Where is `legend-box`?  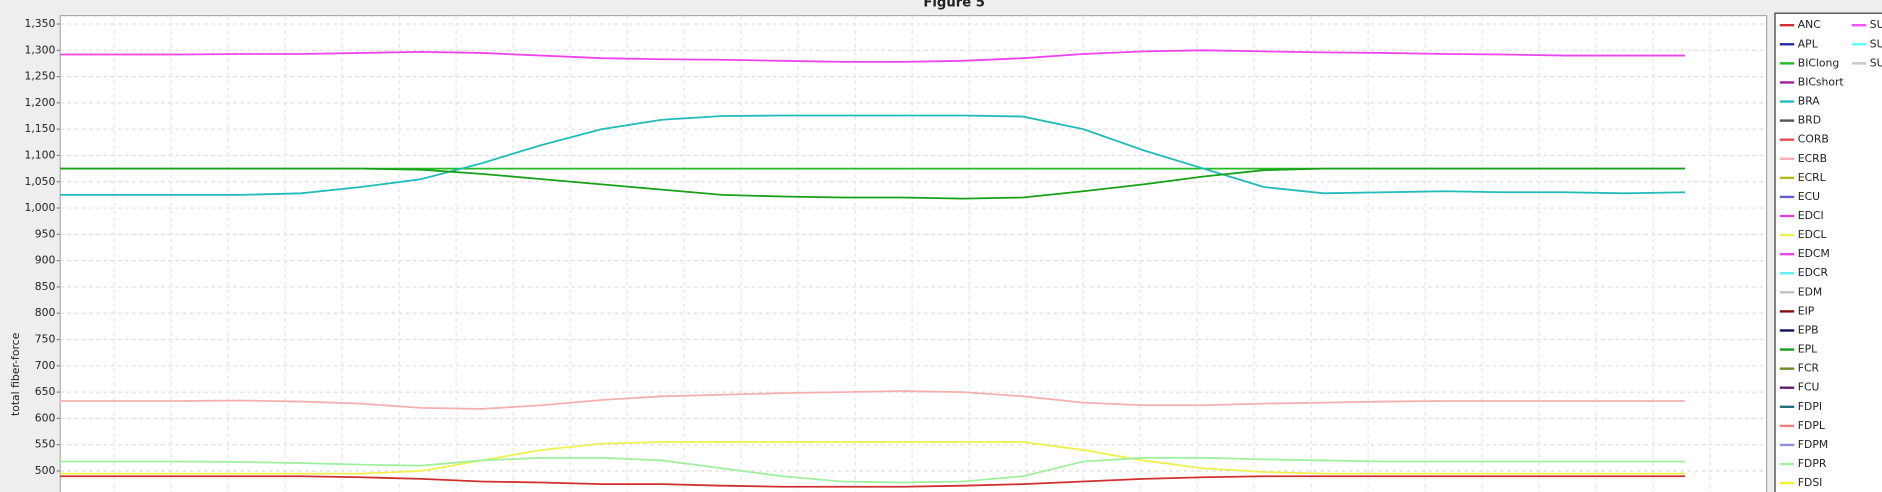
legend-box is located at coordinates (1828, 252).